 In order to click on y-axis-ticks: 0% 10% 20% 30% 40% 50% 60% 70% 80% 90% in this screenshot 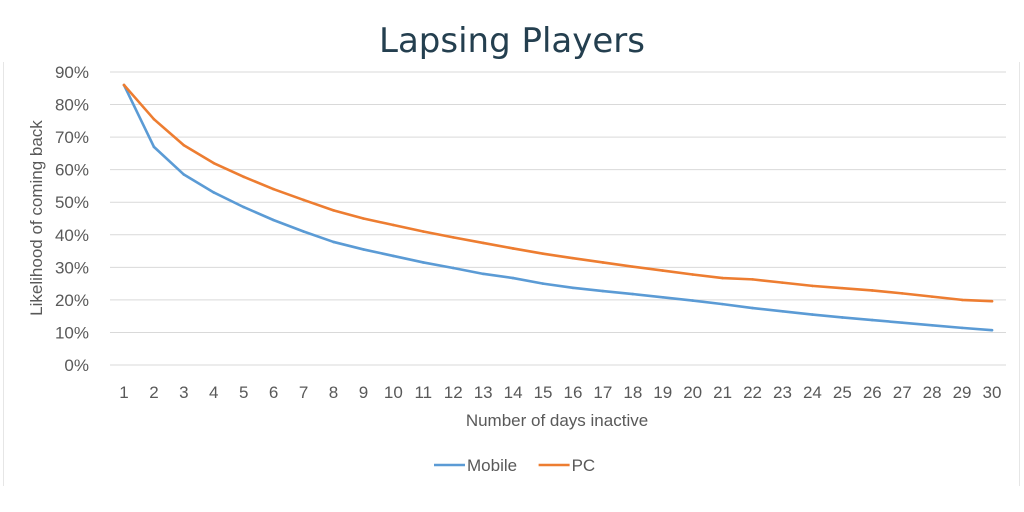, I will do `click(72, 219)`.